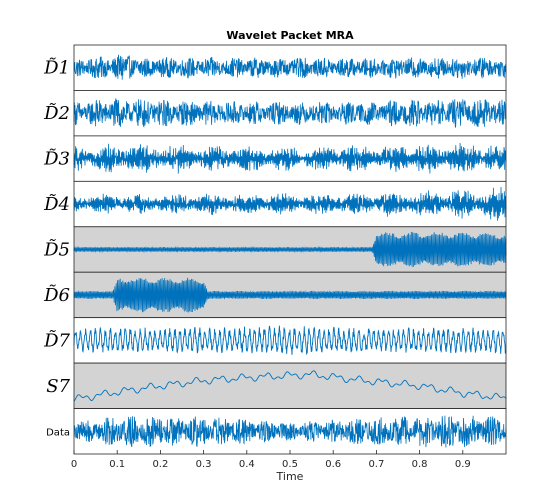  What do you see at coordinates (290, 464) in the screenshot?
I see `x-tick-label: 0.5` at bounding box center [290, 464].